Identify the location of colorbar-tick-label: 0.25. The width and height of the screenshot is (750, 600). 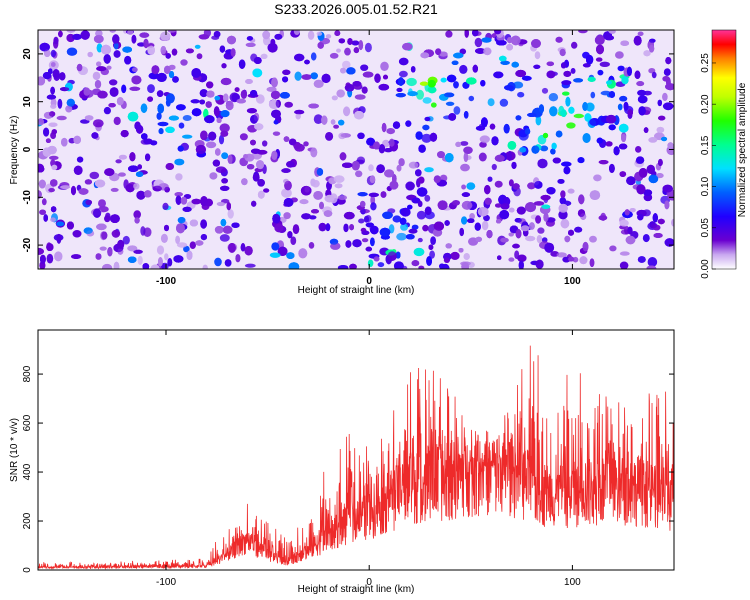
(705, 63).